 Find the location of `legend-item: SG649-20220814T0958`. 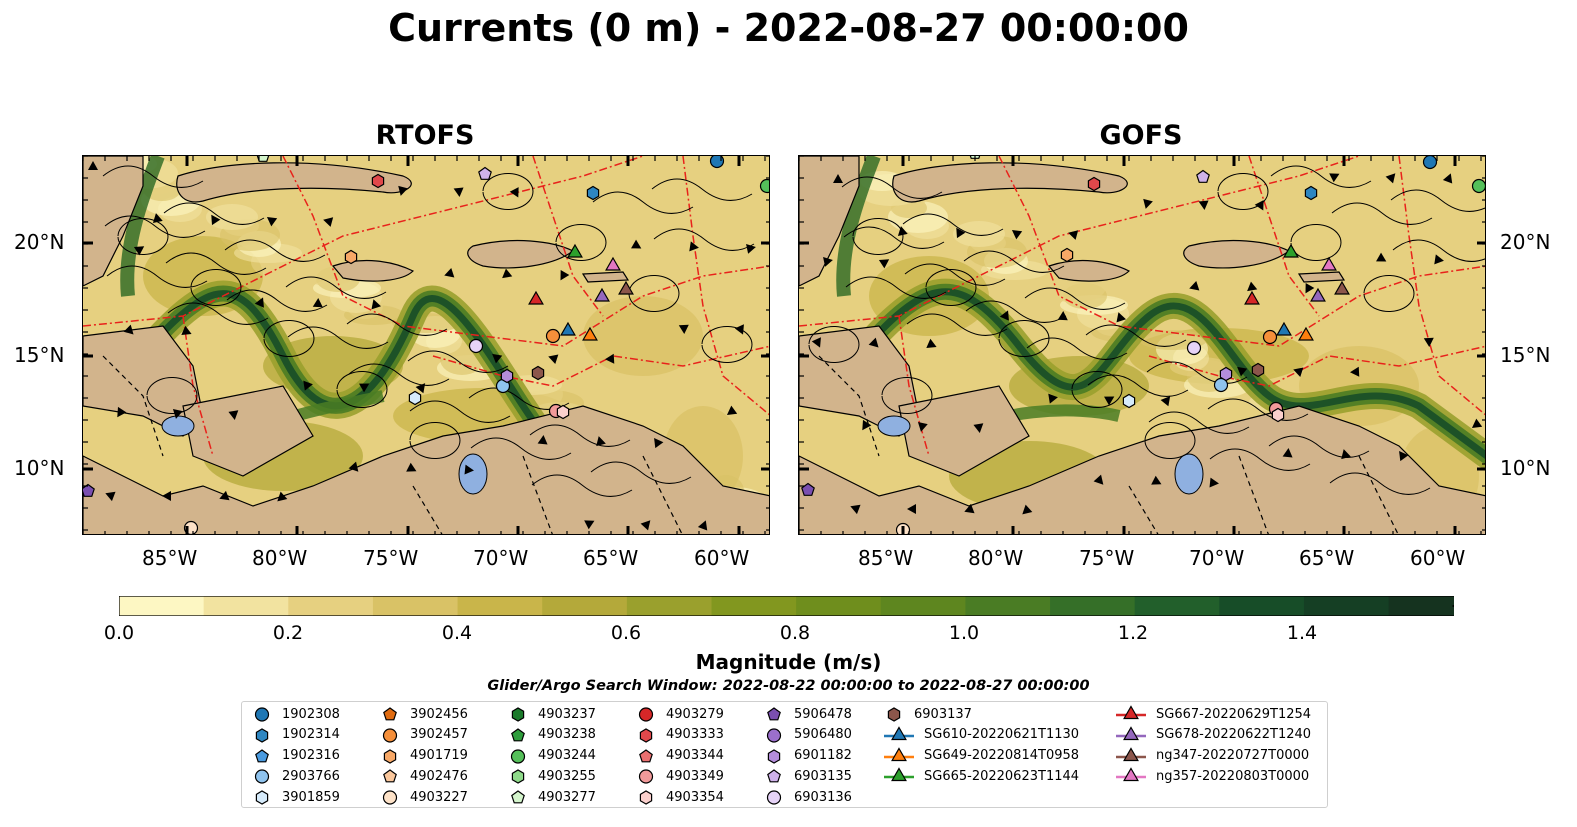

legend-item: SG649-20220814T0958 is located at coordinates (981, 755).